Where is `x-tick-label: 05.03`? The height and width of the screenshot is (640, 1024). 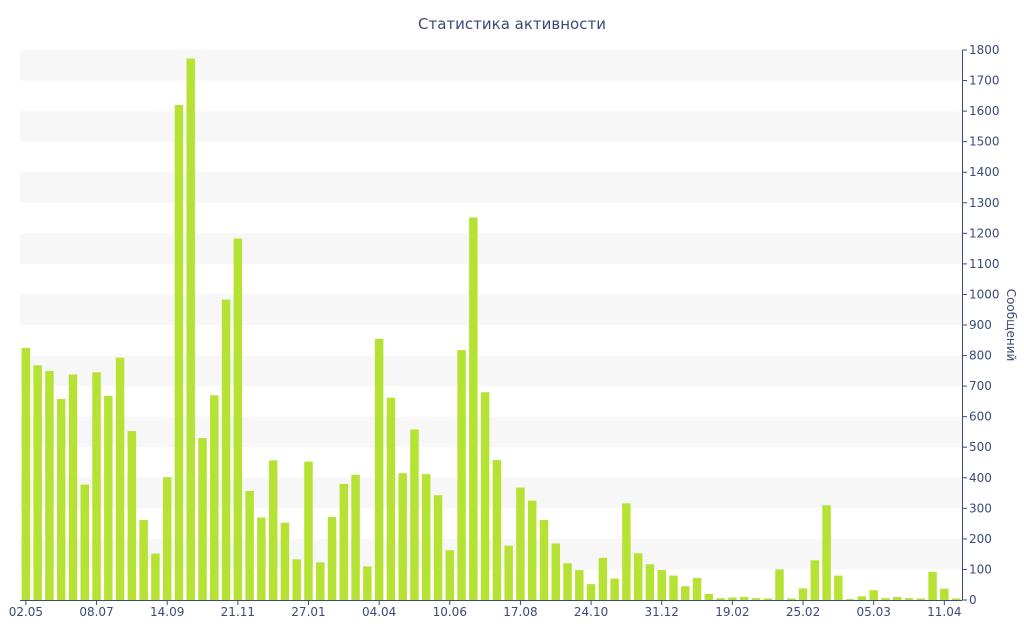 x-tick-label: 05.03 is located at coordinates (874, 612).